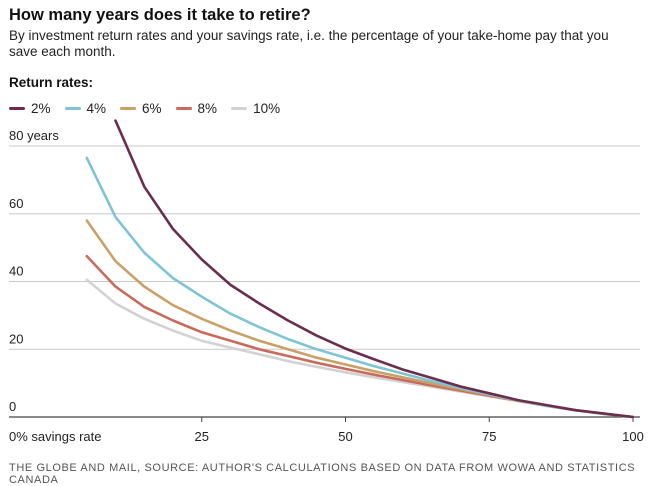 Image resolution: width=650 pixels, height=486 pixels. What do you see at coordinates (72, 108) in the screenshot?
I see `legend-swatch-4pct` at bounding box center [72, 108].